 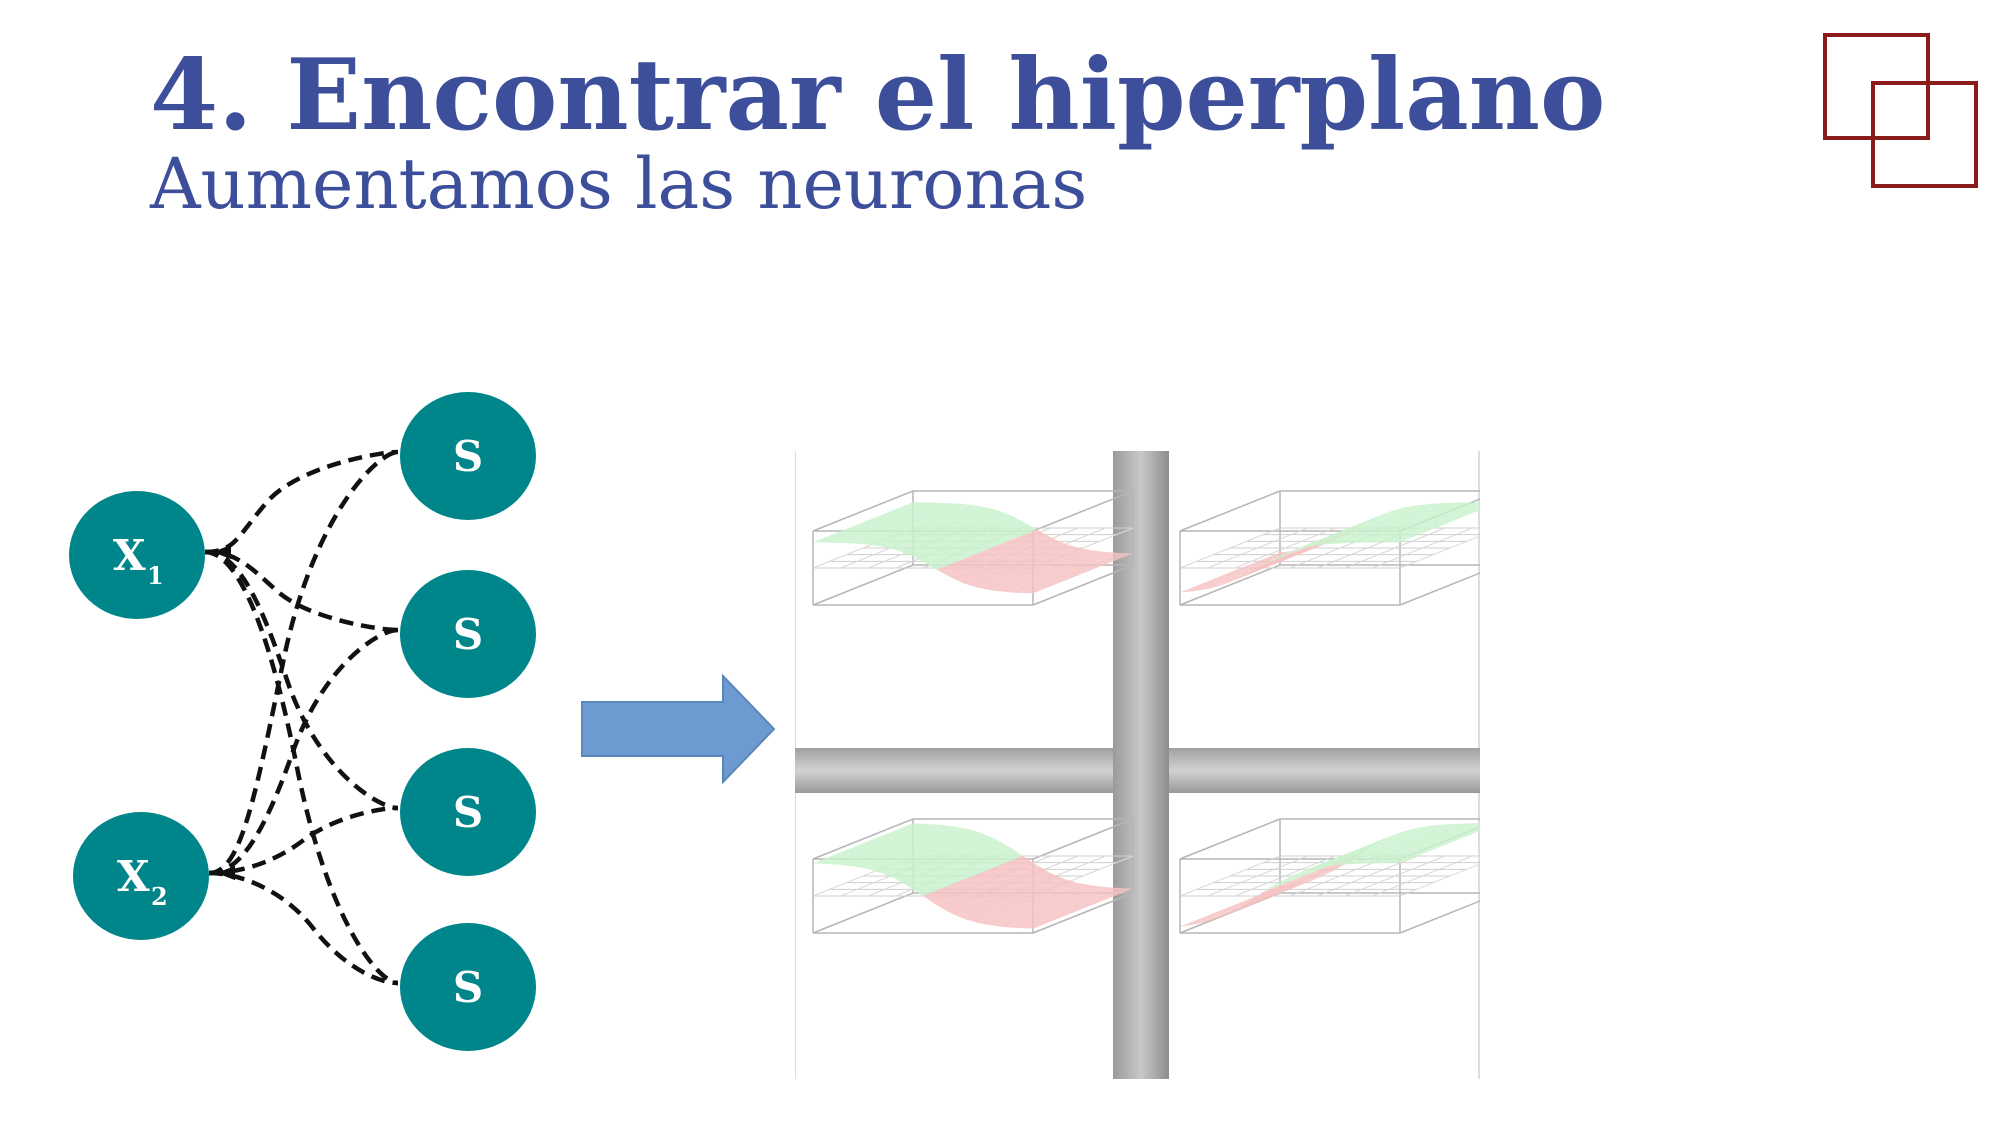 I want to click on connection-edge, so click(x=303, y=840).